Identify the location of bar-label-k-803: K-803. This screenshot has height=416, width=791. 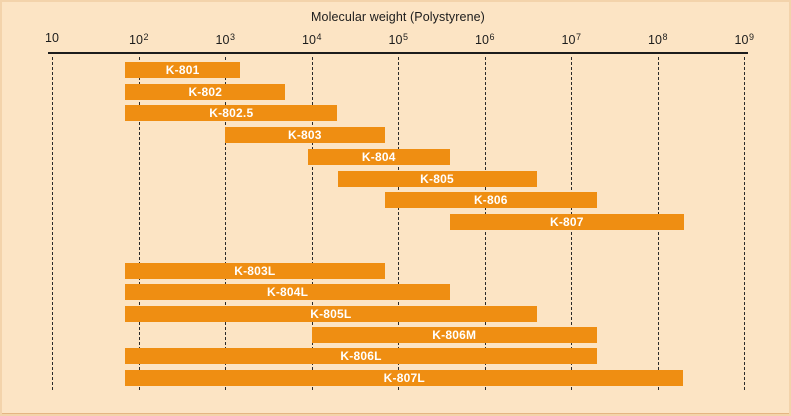
(304, 135).